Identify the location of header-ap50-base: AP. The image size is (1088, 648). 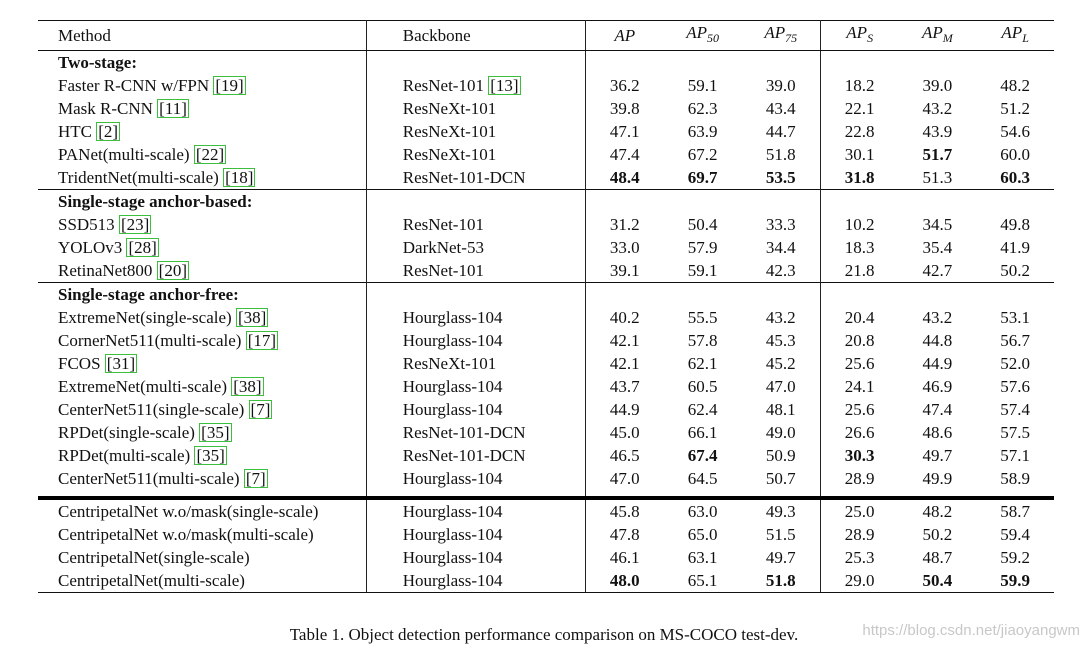
(696, 32).